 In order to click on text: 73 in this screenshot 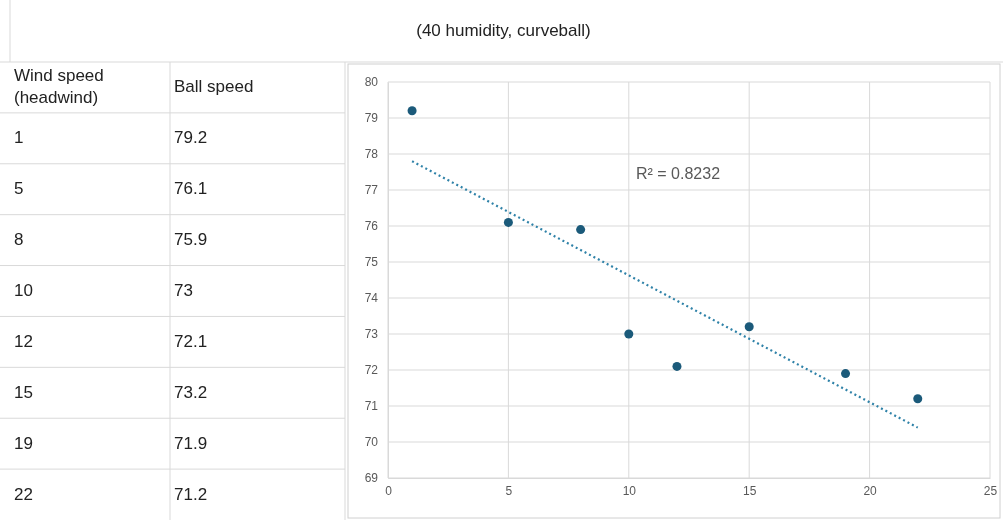, I will do `click(183, 290)`.